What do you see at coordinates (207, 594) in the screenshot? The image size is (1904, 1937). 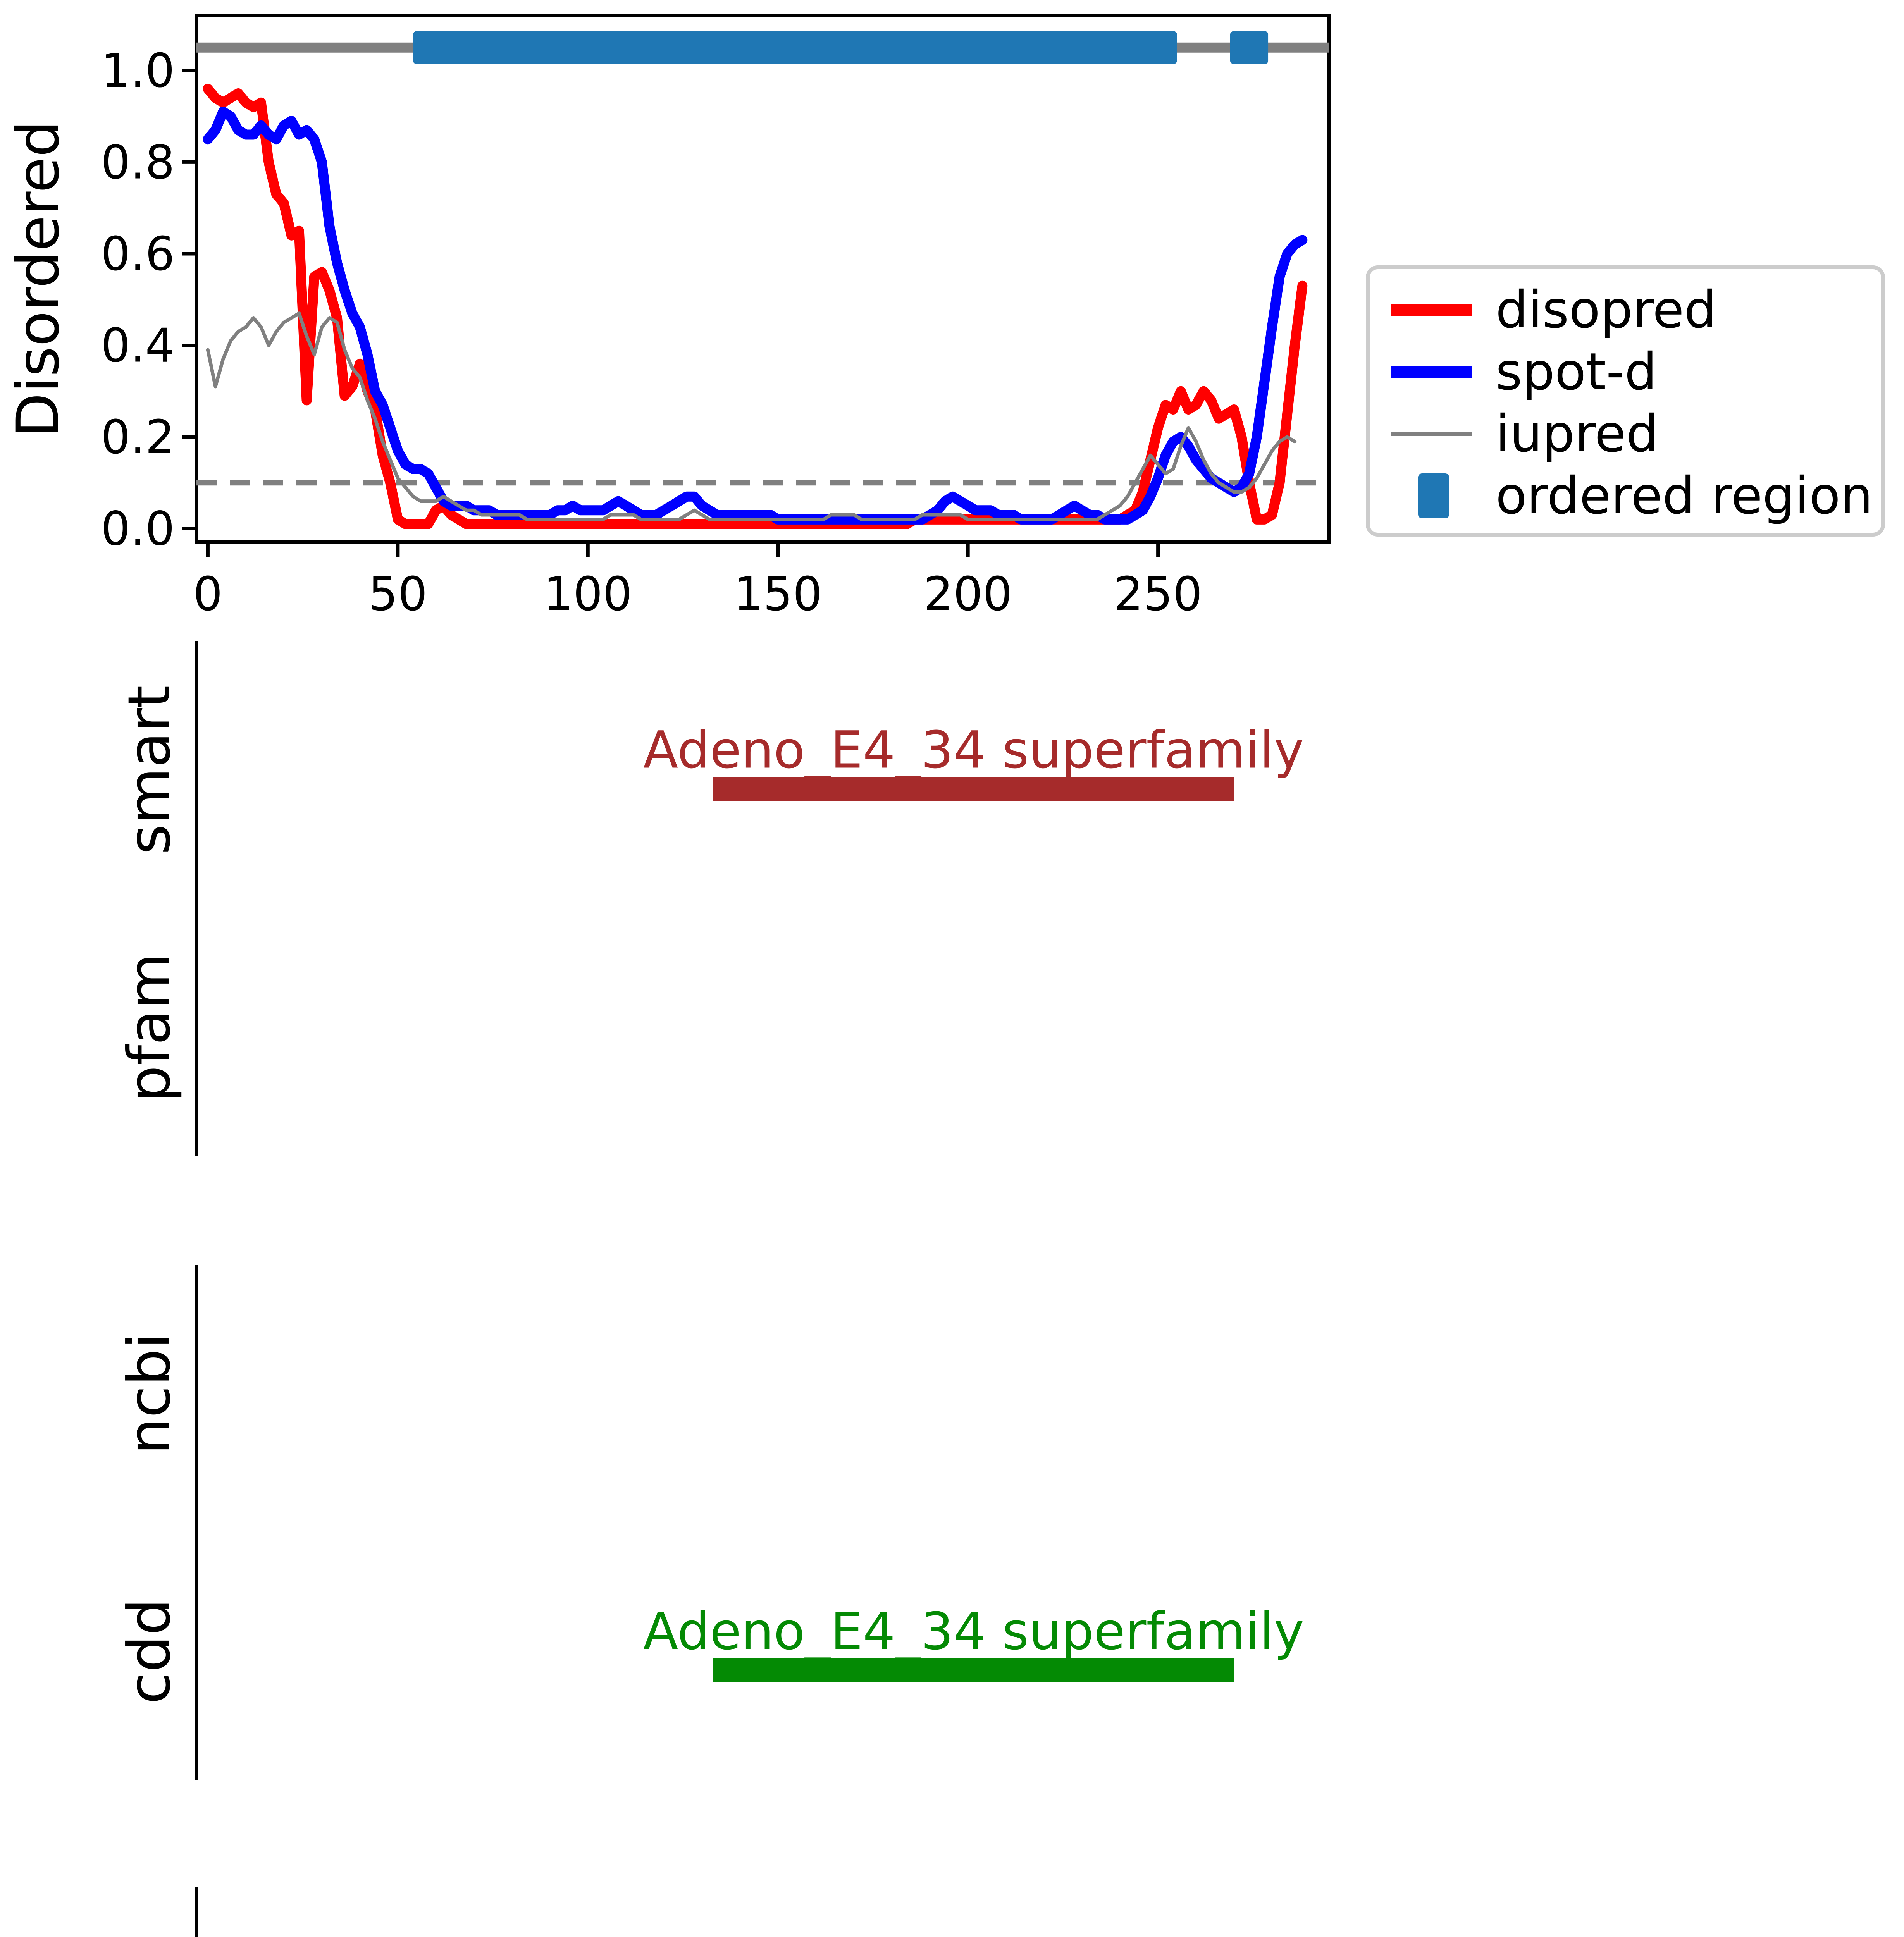 I see `disorder-x-tick-label: 0` at bounding box center [207, 594].